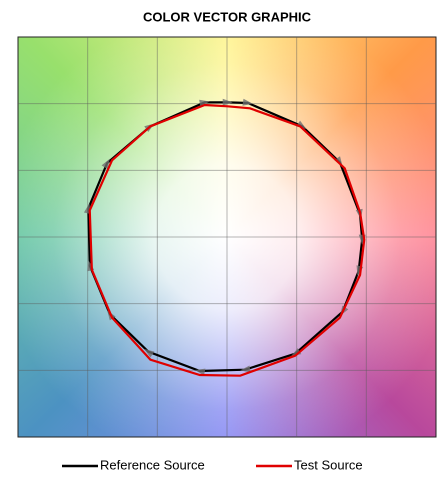 This screenshot has width=443, height=477. What do you see at coordinates (152, 464) in the screenshot?
I see `legend-label: Reference Source` at bounding box center [152, 464].